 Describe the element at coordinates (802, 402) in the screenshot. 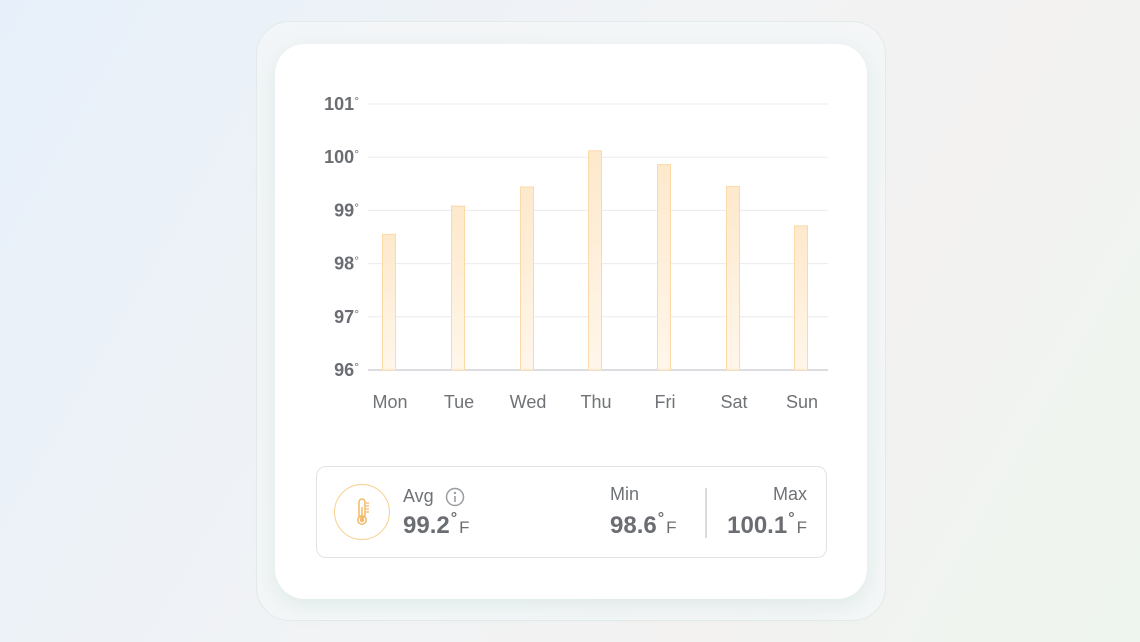

I see `x-tick-label: Sun` at that location.